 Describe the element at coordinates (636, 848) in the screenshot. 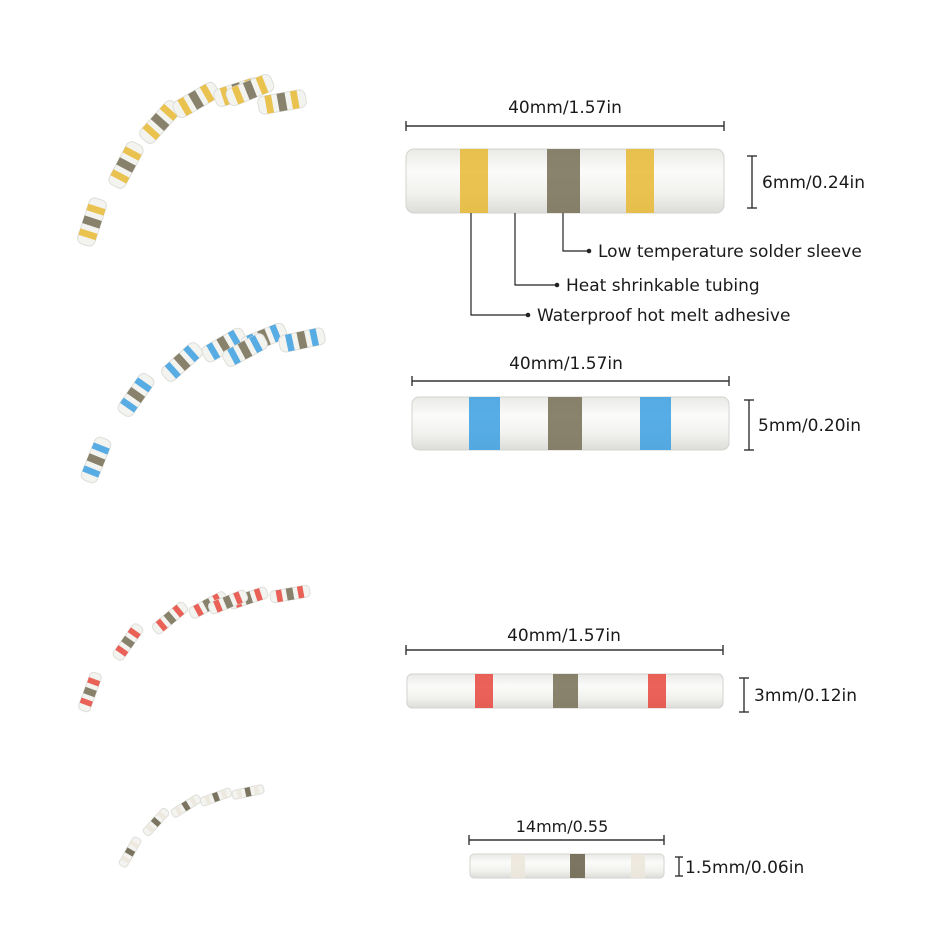

I see `connector-diagram-white: 14mm/0.55 1.5mm/0.06in` at that location.